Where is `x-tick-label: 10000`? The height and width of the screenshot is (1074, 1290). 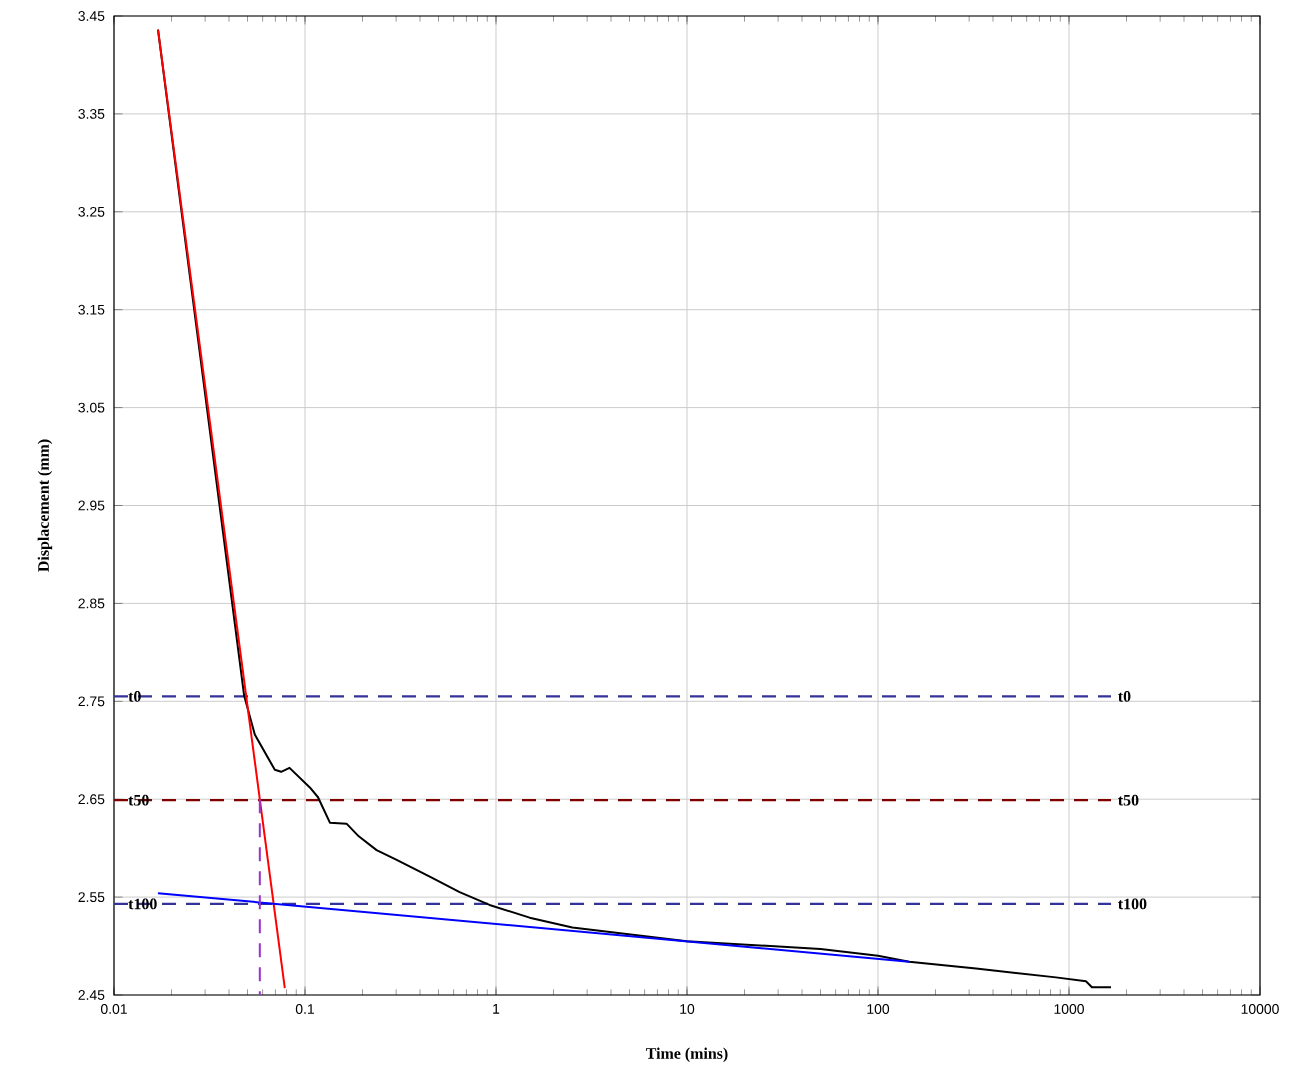
x-tick-label: 10000 is located at coordinates (1260, 1009).